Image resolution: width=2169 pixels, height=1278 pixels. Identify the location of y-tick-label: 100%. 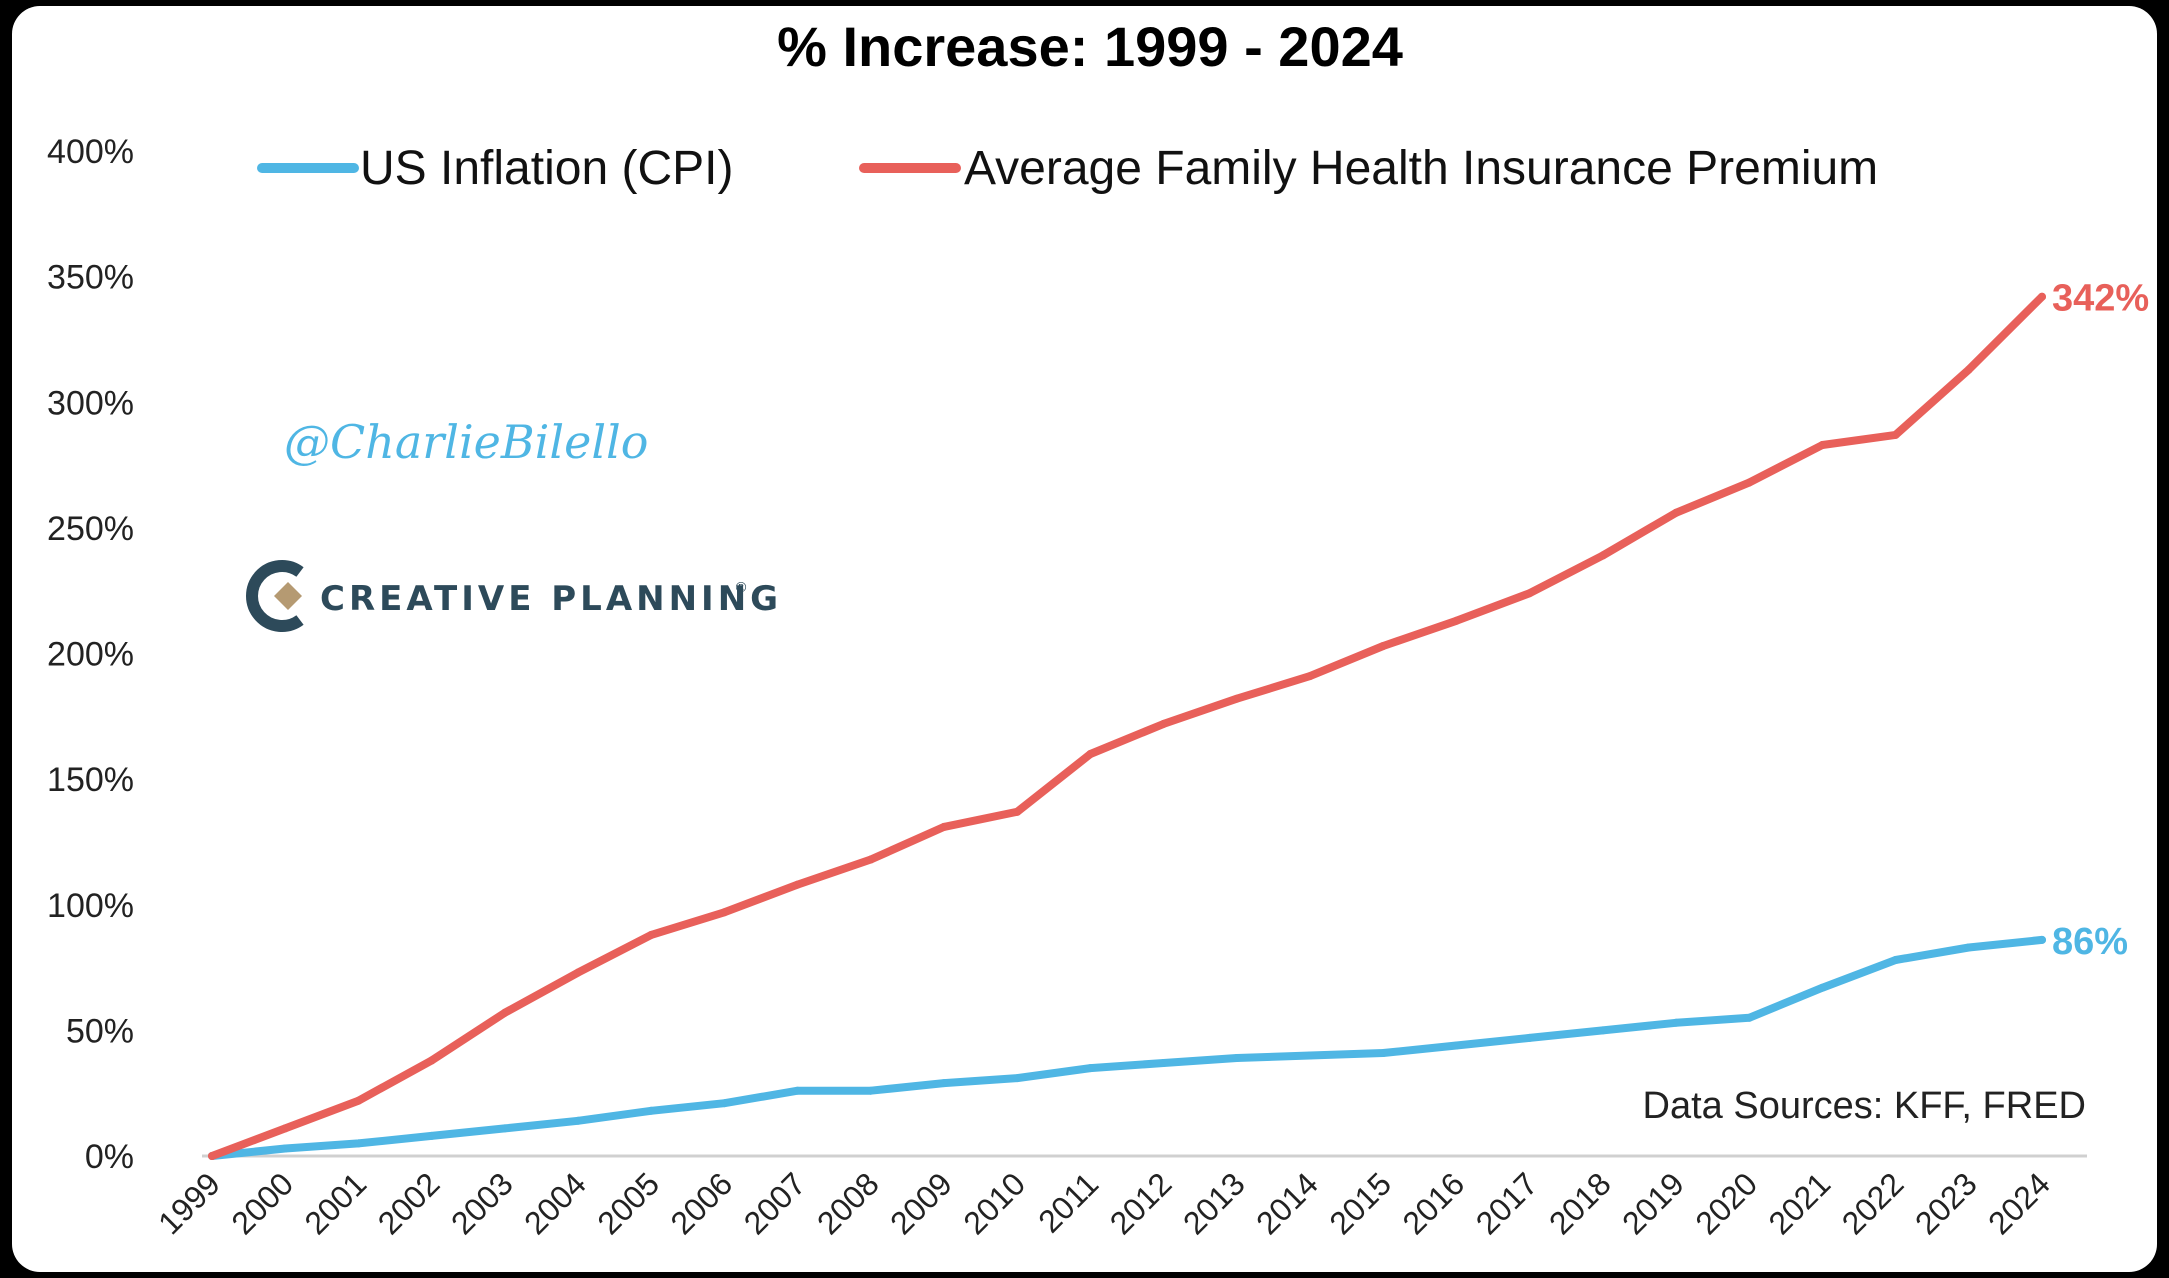
(90, 906).